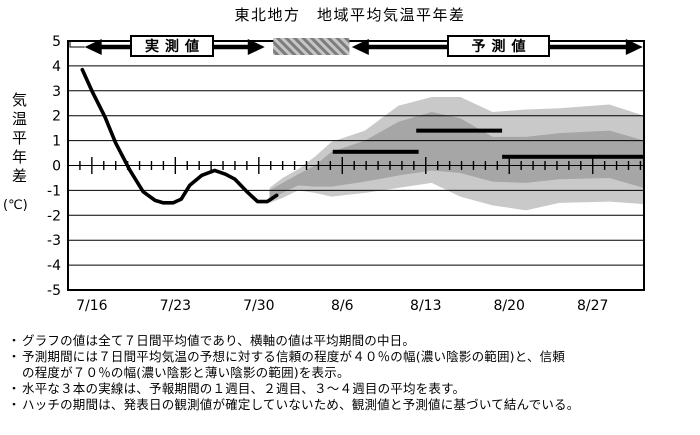  I want to click on observed-period-label: 実測値, so click(175, 47).